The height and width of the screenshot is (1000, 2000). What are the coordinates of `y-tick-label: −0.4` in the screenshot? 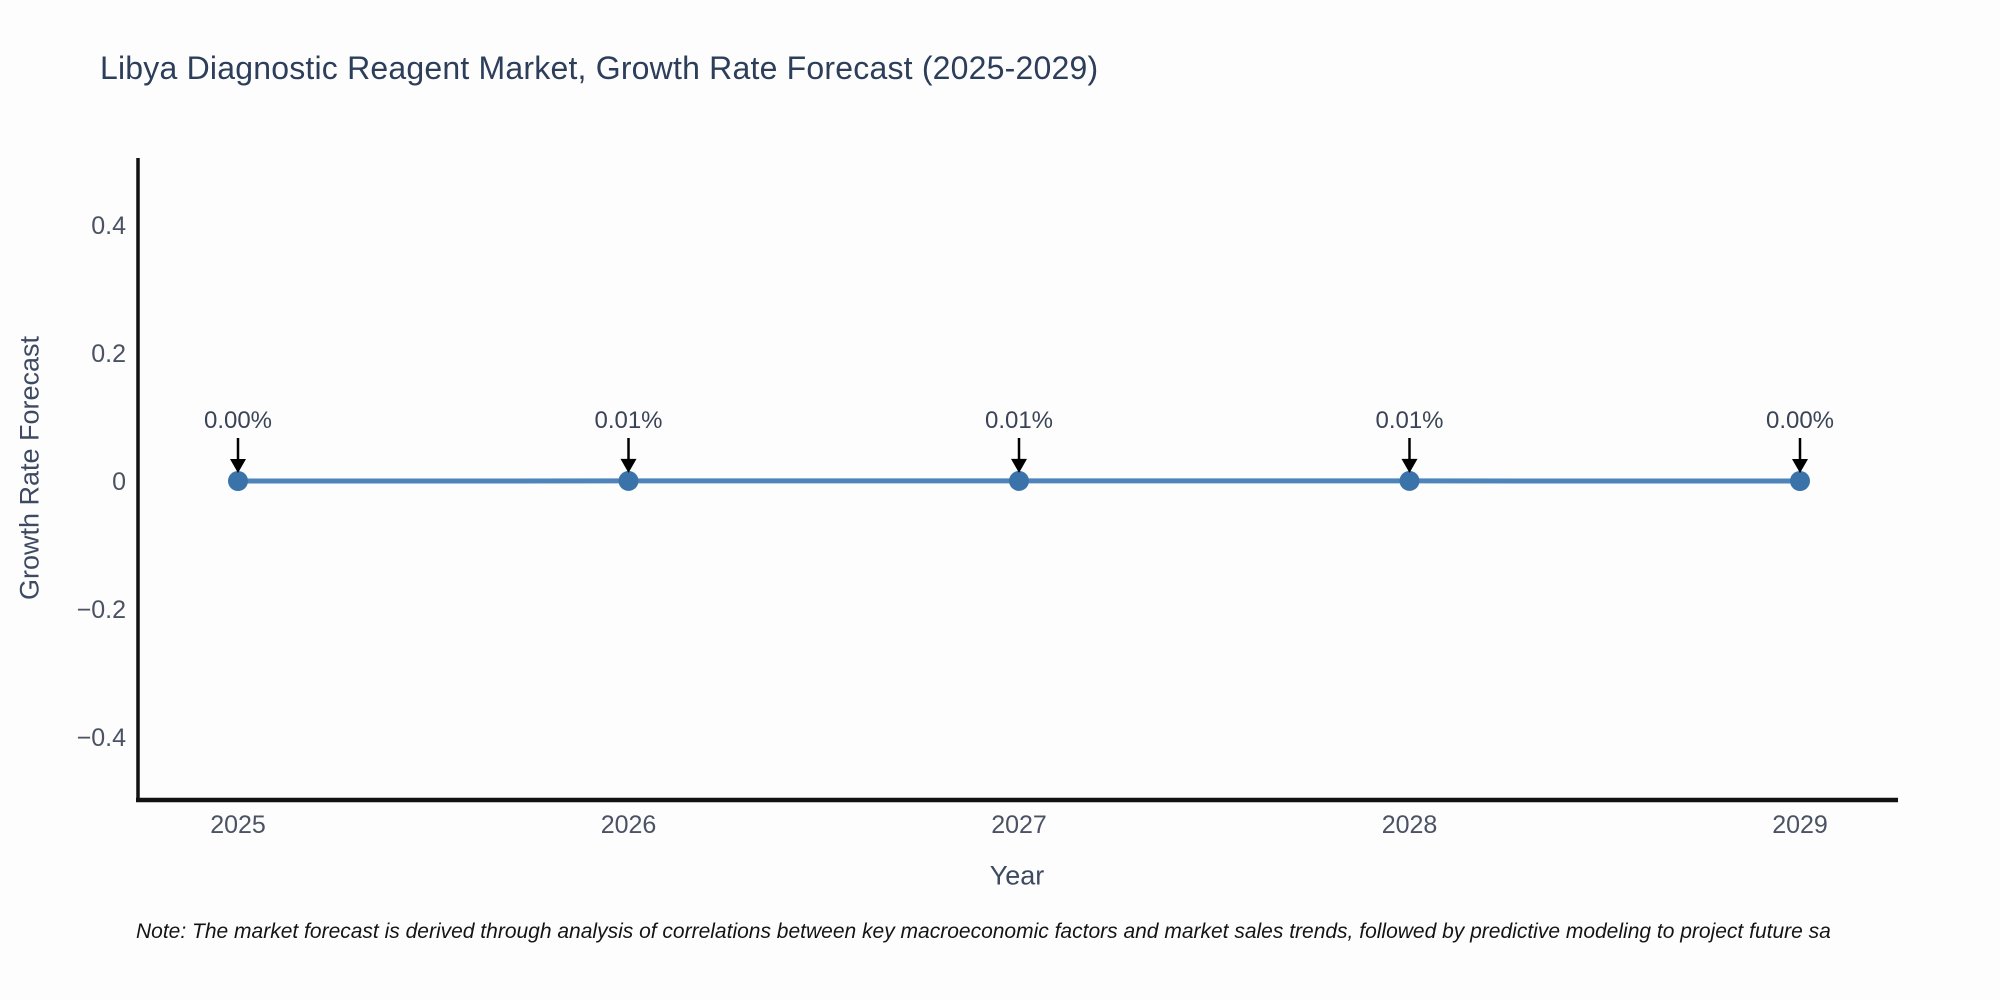 It's located at (101, 738).